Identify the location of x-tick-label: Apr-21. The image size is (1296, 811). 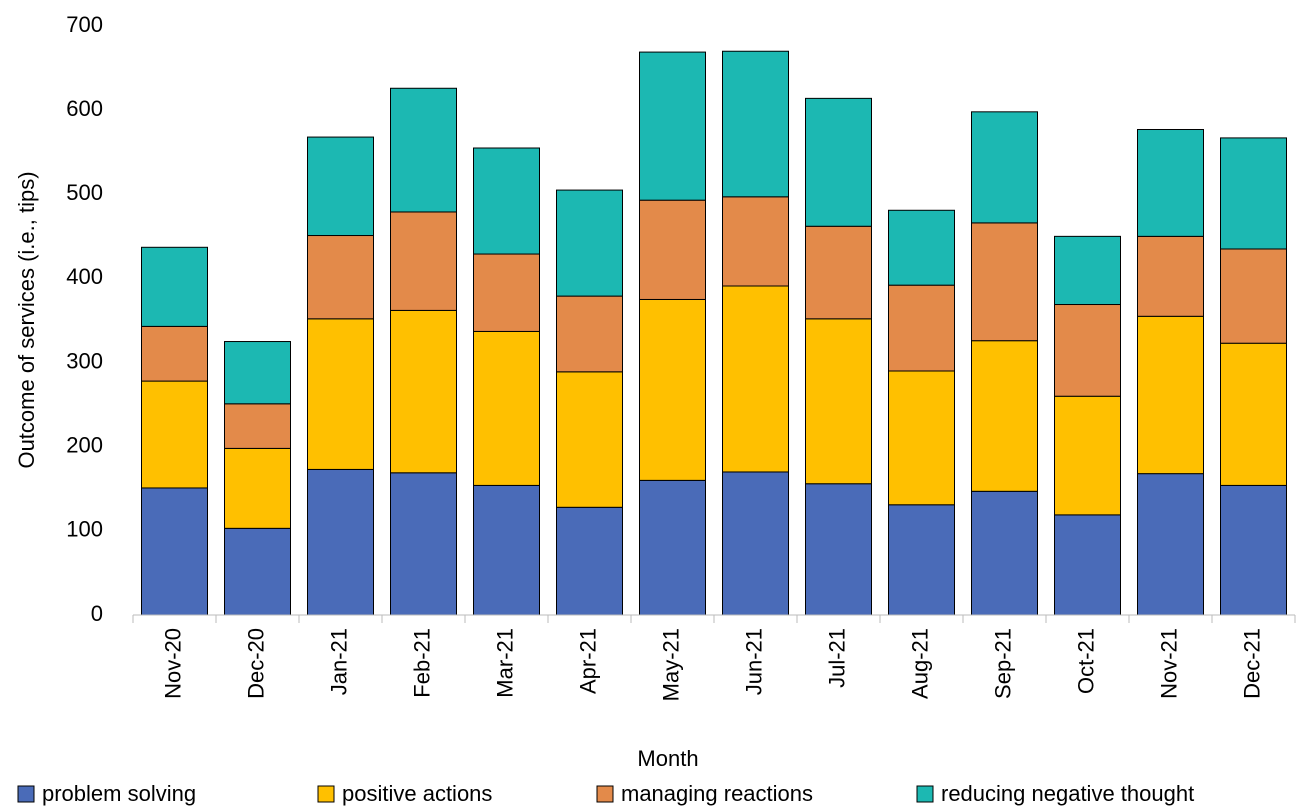
(587, 661).